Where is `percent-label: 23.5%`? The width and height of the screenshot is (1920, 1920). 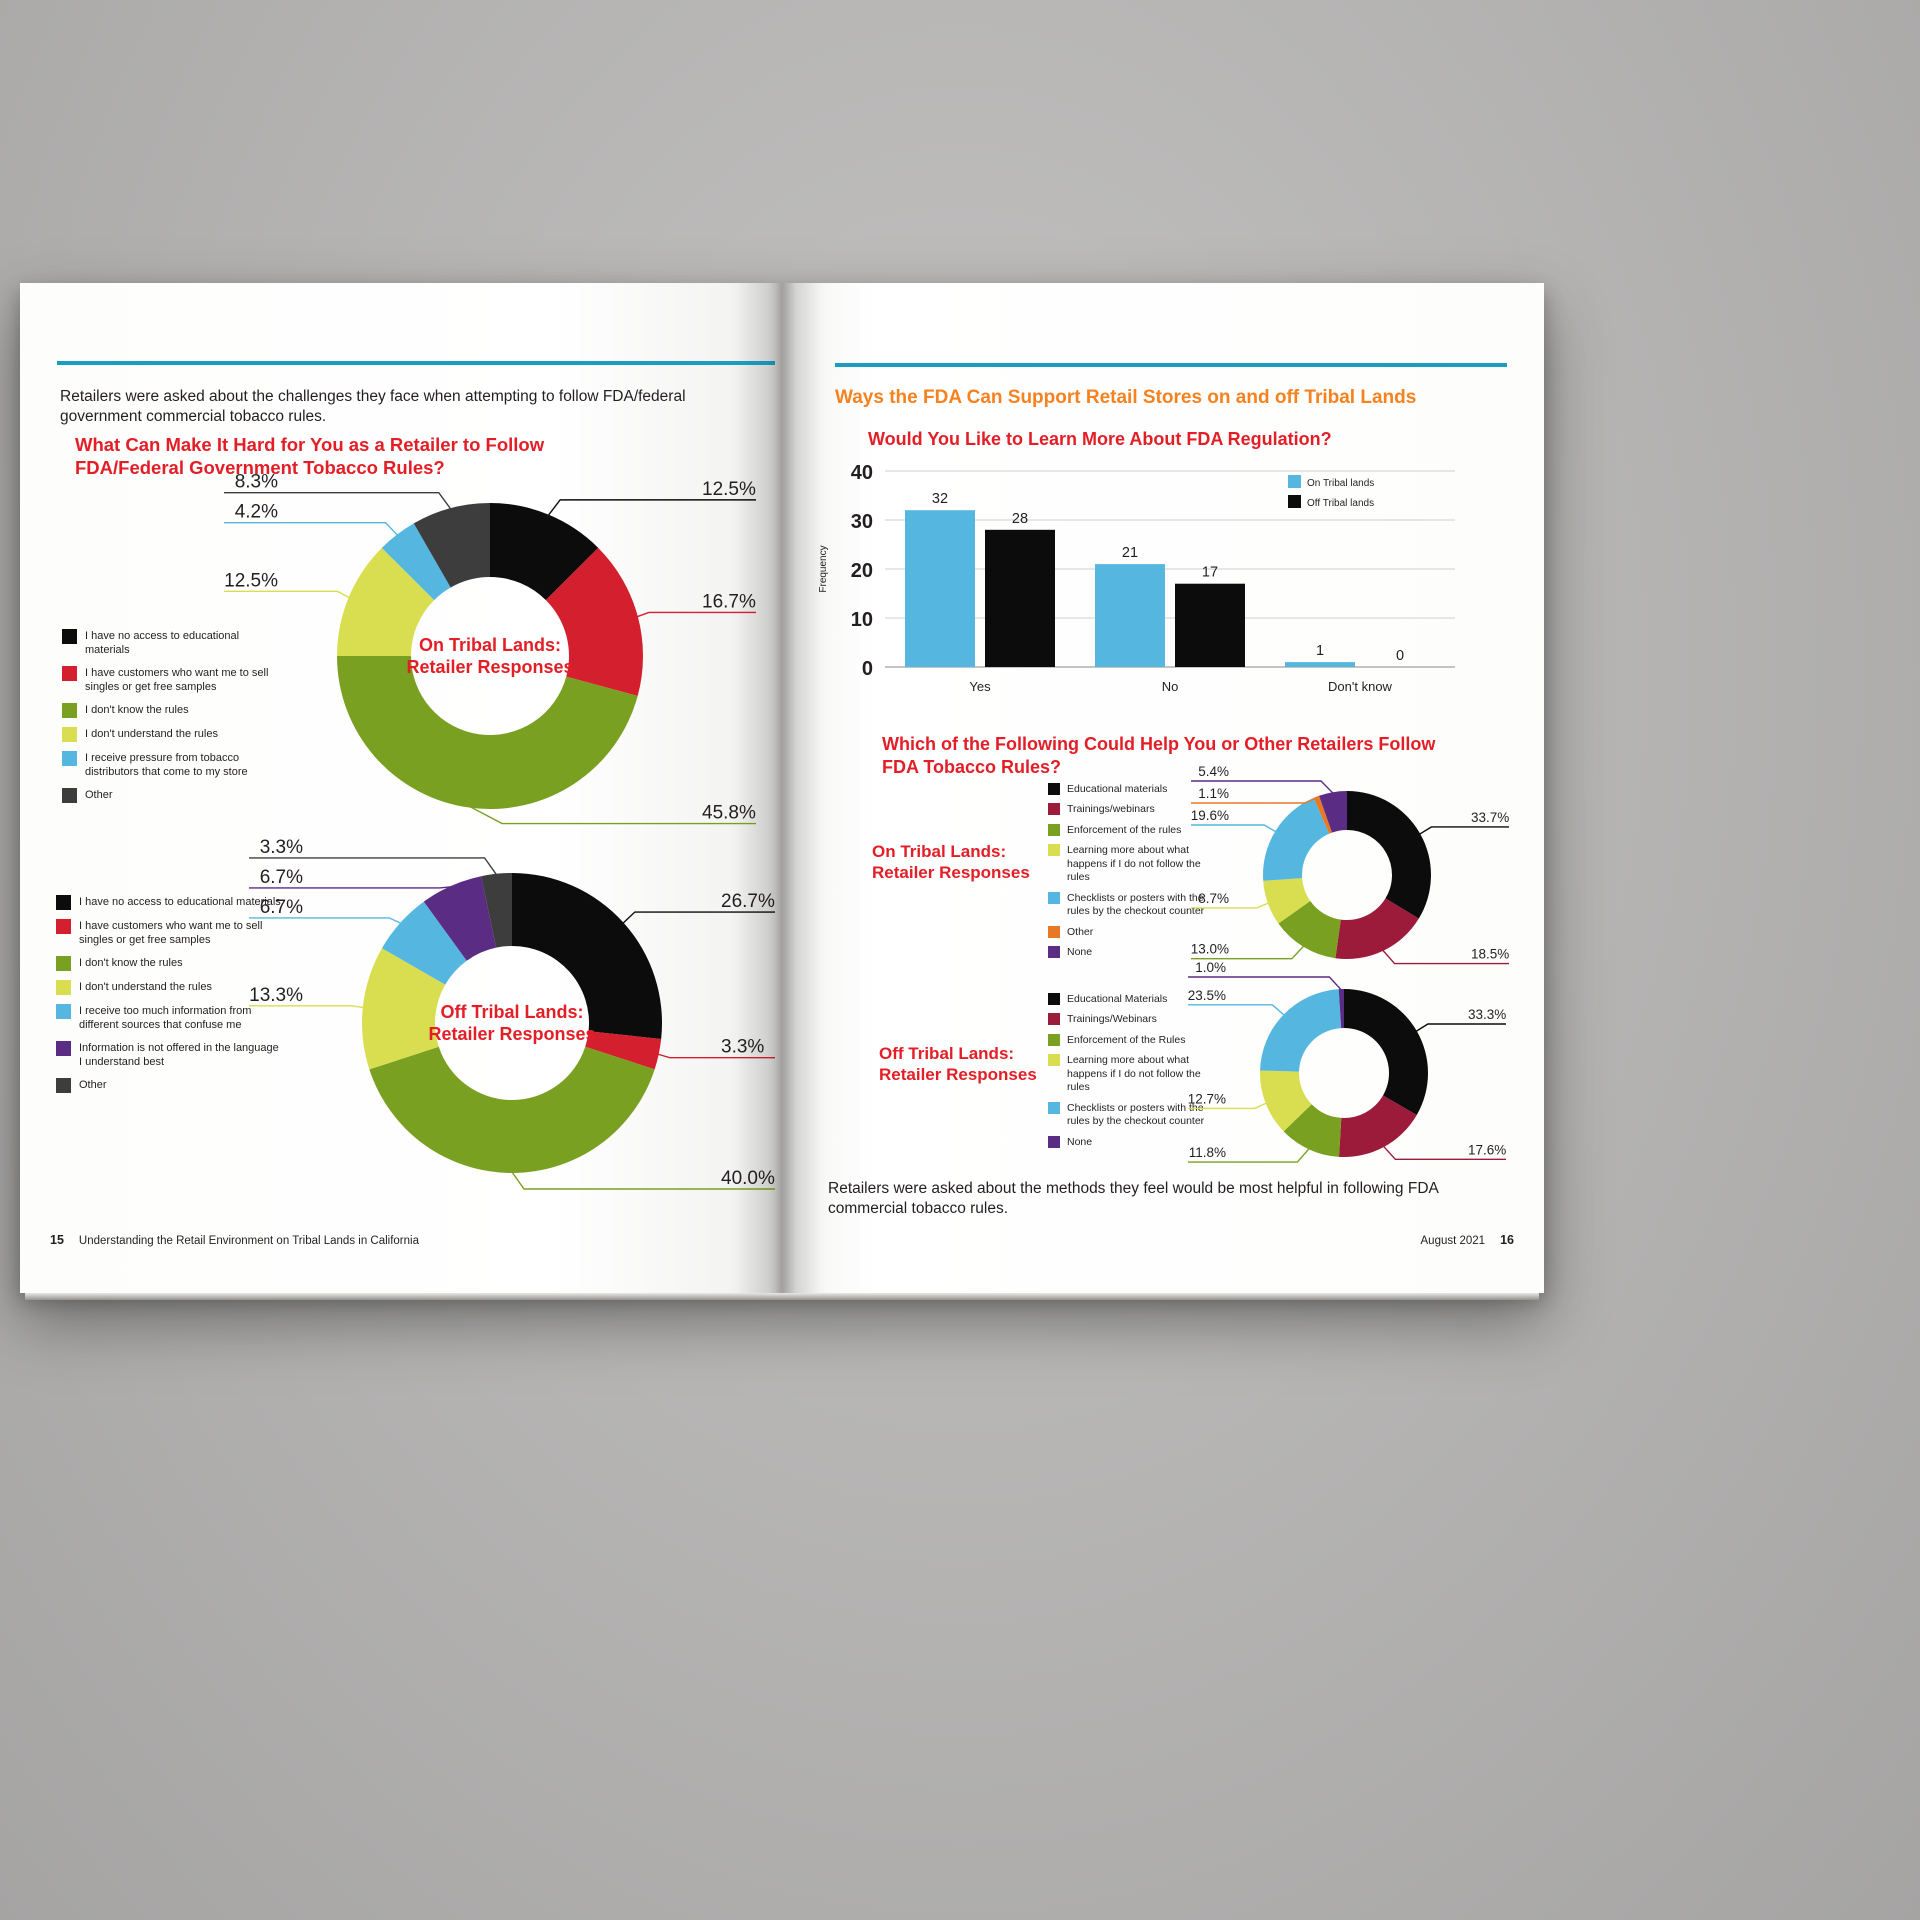 percent-label: 23.5% is located at coordinates (1207, 995).